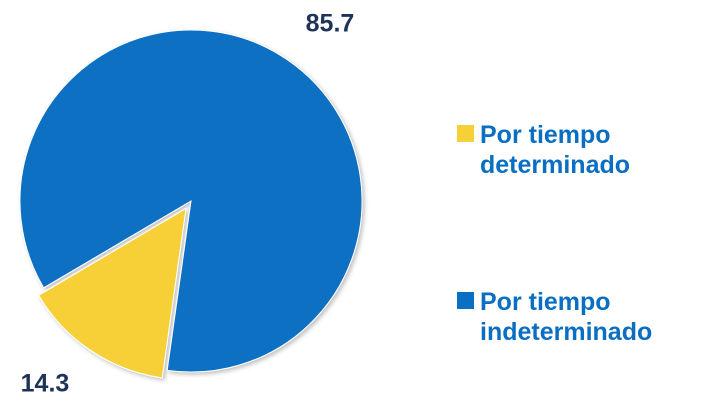  Describe the element at coordinates (555, 150) in the screenshot. I see `legend-label: Por tiempo determinado` at that location.